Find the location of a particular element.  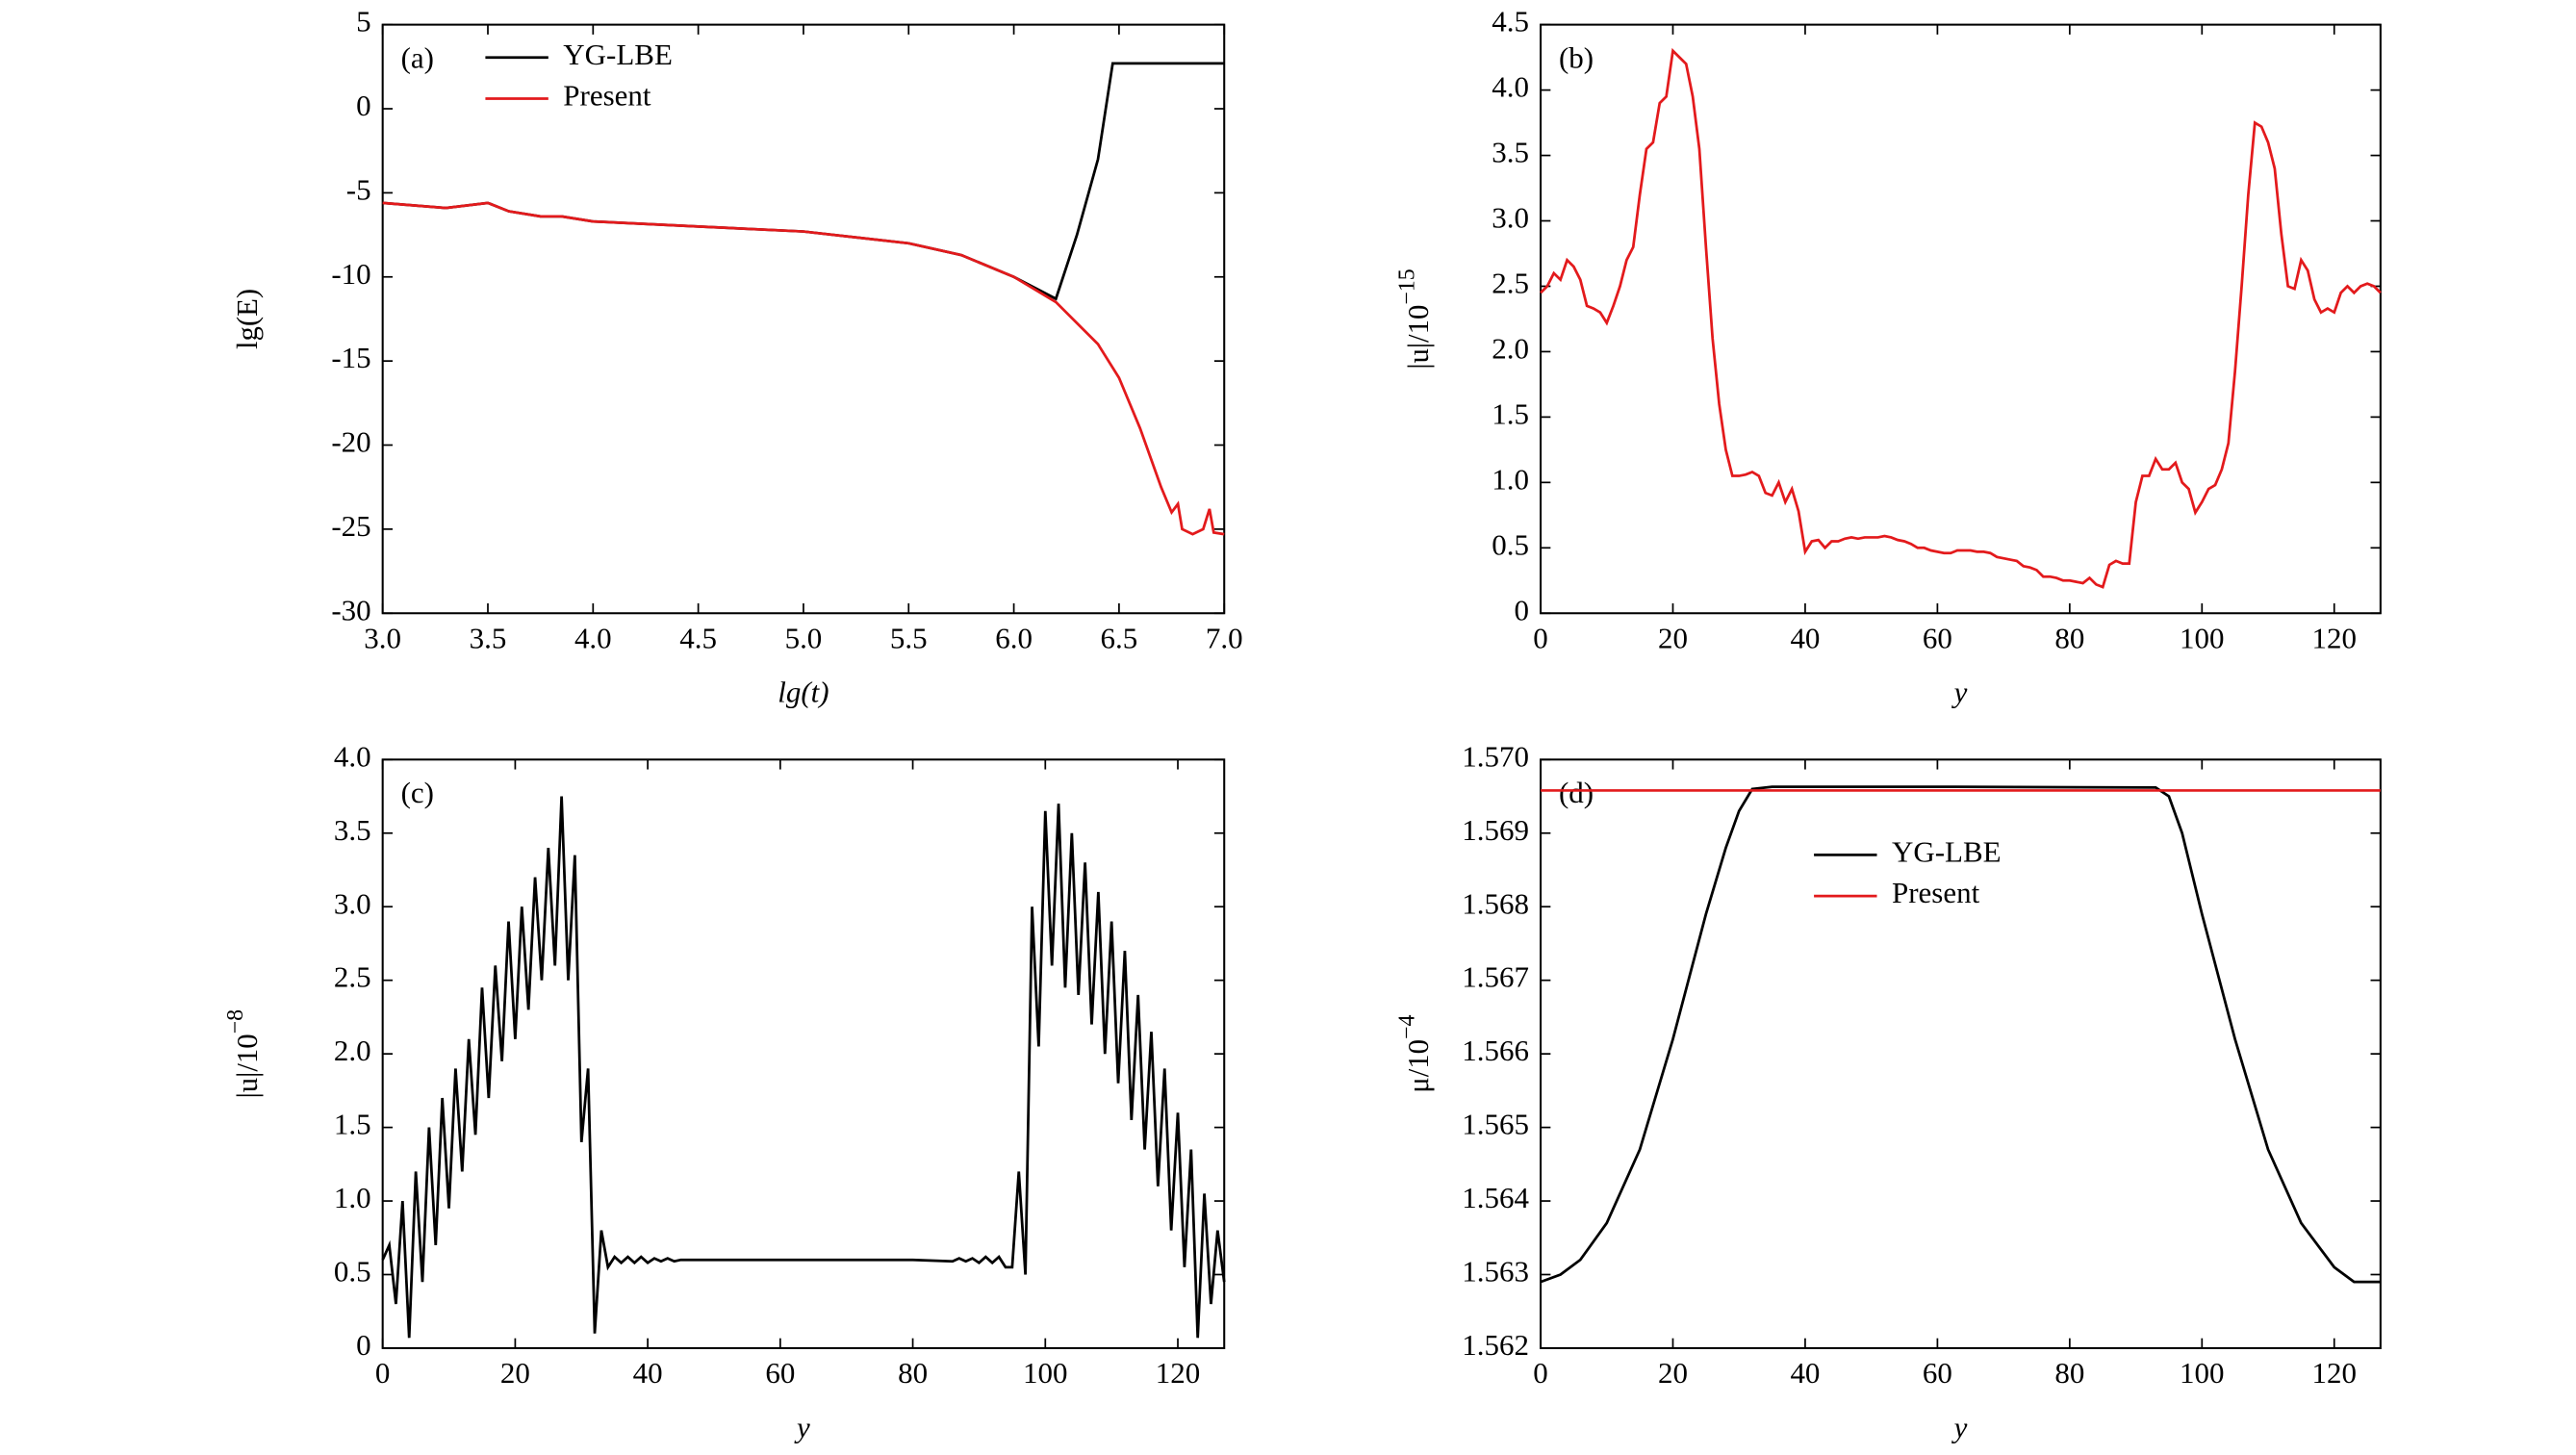

y-axis-label-exponent: −8 is located at coordinates (235, 1022).